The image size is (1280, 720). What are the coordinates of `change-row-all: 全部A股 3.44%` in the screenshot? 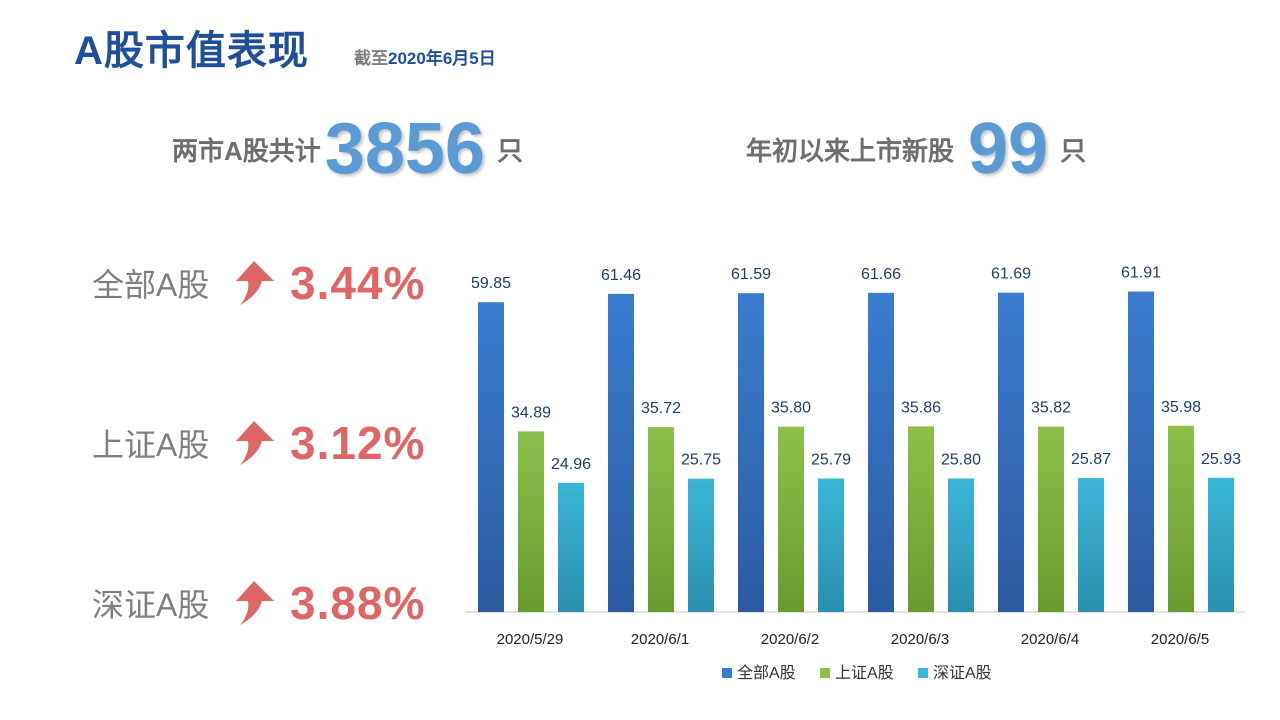 It's located at (258, 283).